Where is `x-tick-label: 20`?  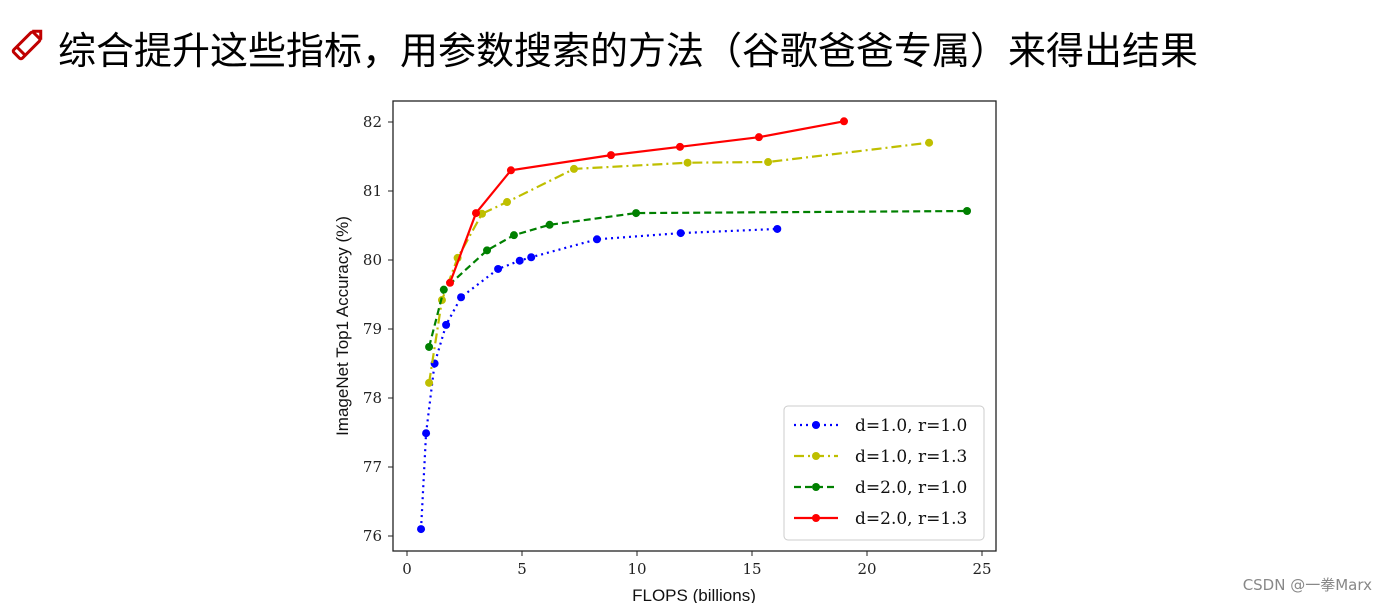
x-tick-label: 20 is located at coordinates (866, 569).